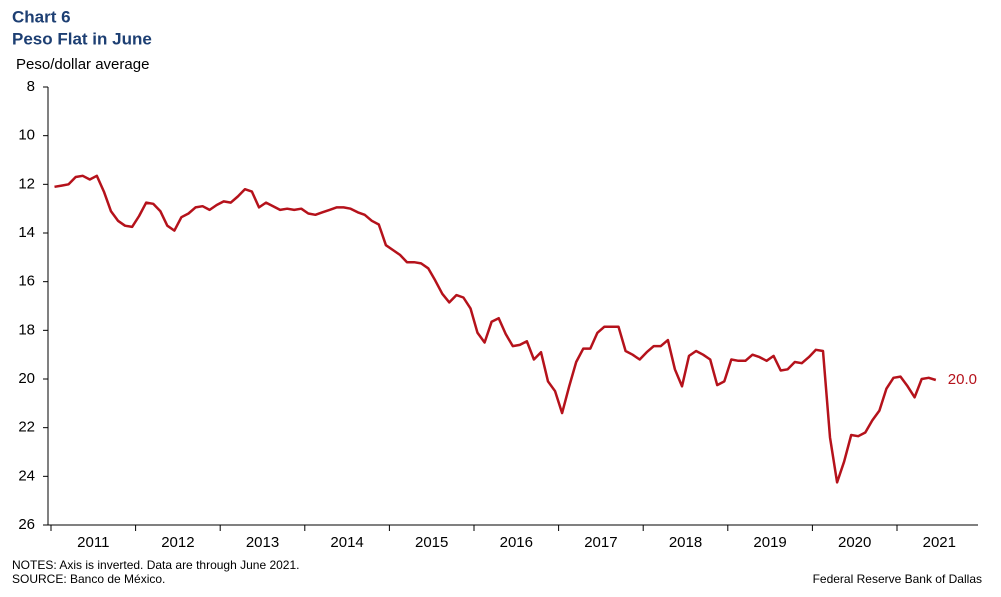  I want to click on source: SOURCE: Banco de México., so click(88, 579).